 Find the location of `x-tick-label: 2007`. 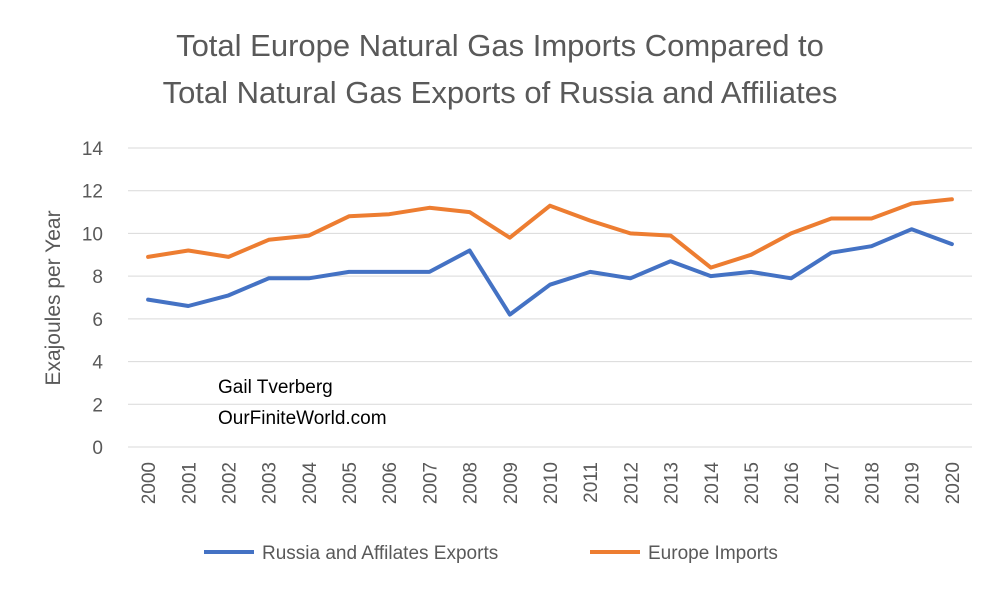

x-tick-label: 2007 is located at coordinates (430, 483).